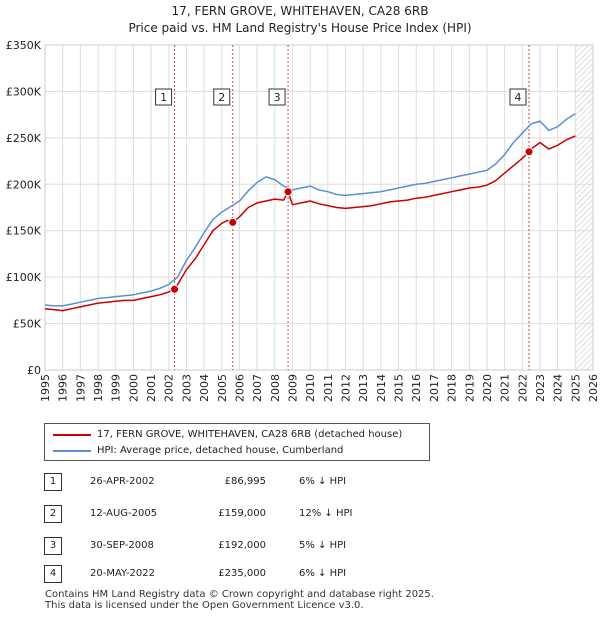 The height and width of the screenshot is (620, 600). What do you see at coordinates (24, 45) in the screenshot?
I see `y-tick-label: £350K` at bounding box center [24, 45].